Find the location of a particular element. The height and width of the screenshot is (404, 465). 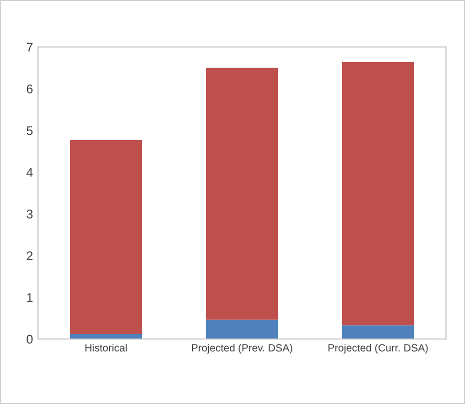

x-tick-label: Projected (Prev. DSA) is located at coordinates (242, 349).